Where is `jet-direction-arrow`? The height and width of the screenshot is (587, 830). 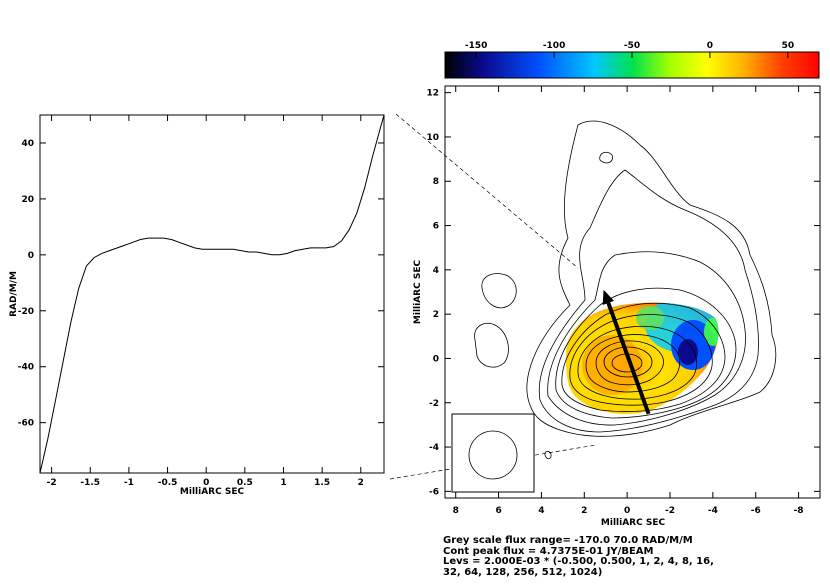 jet-direction-arrow is located at coordinates (626, 352).